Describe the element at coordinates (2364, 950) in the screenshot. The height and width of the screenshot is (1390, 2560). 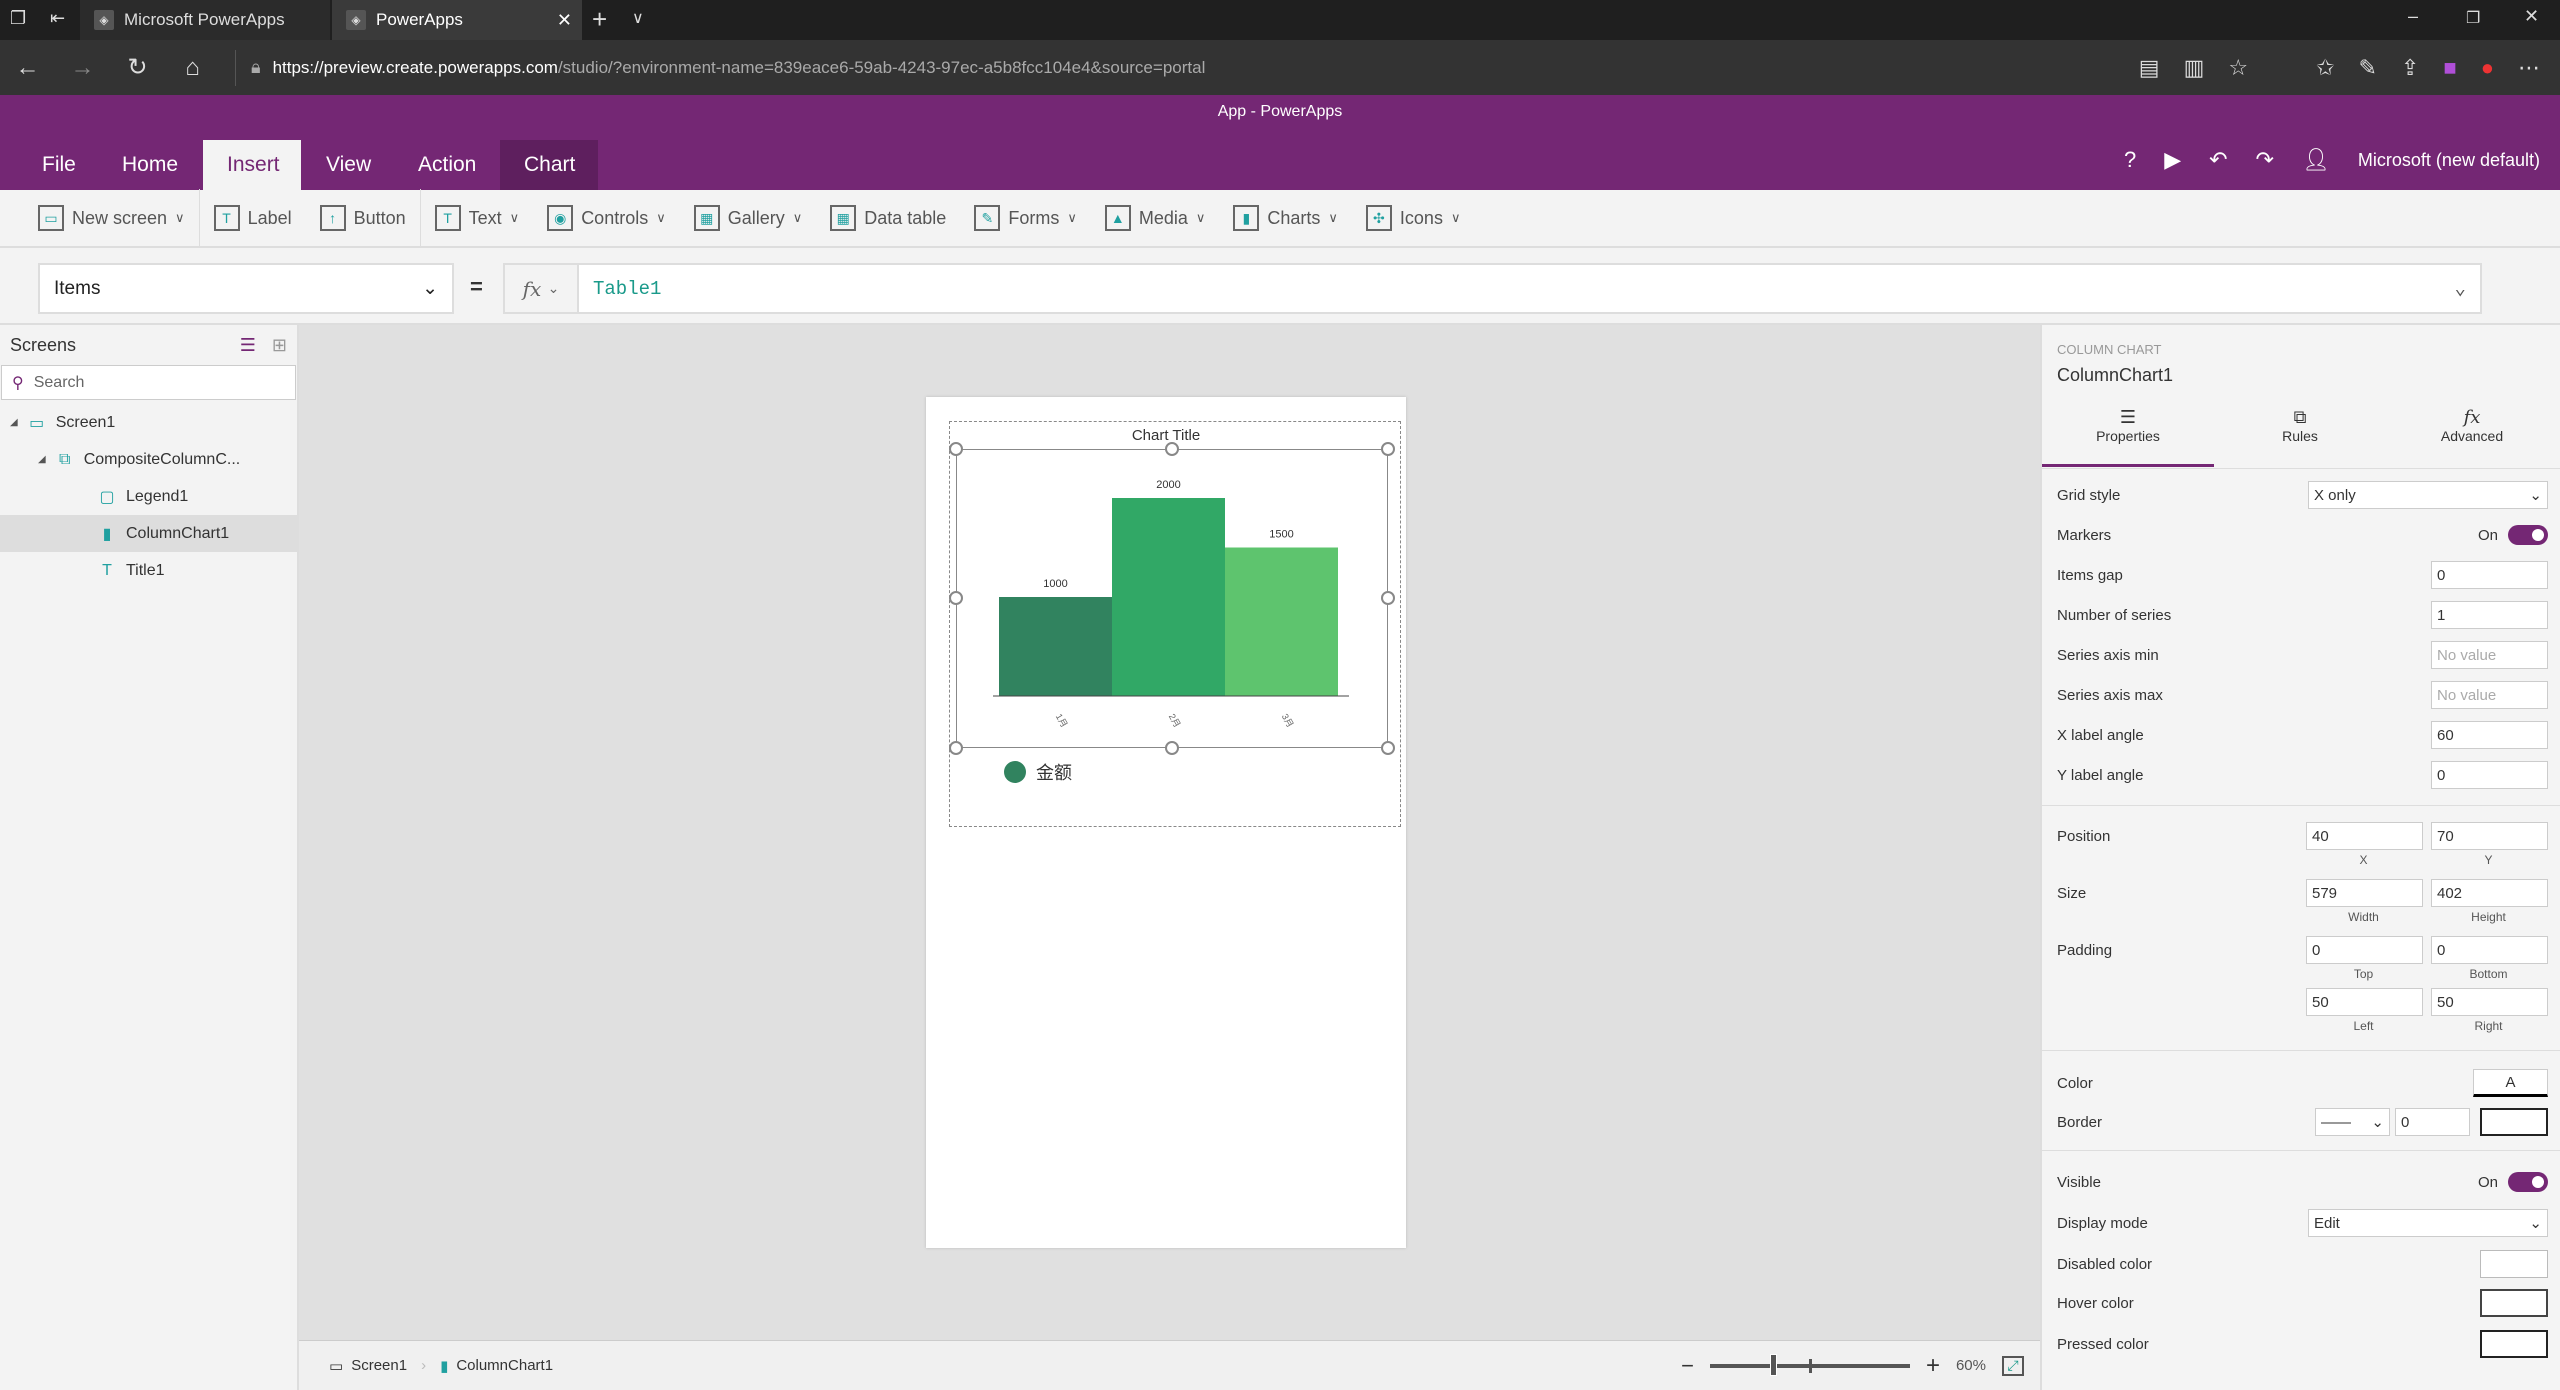
I see `padding-top-input: 0` at that location.